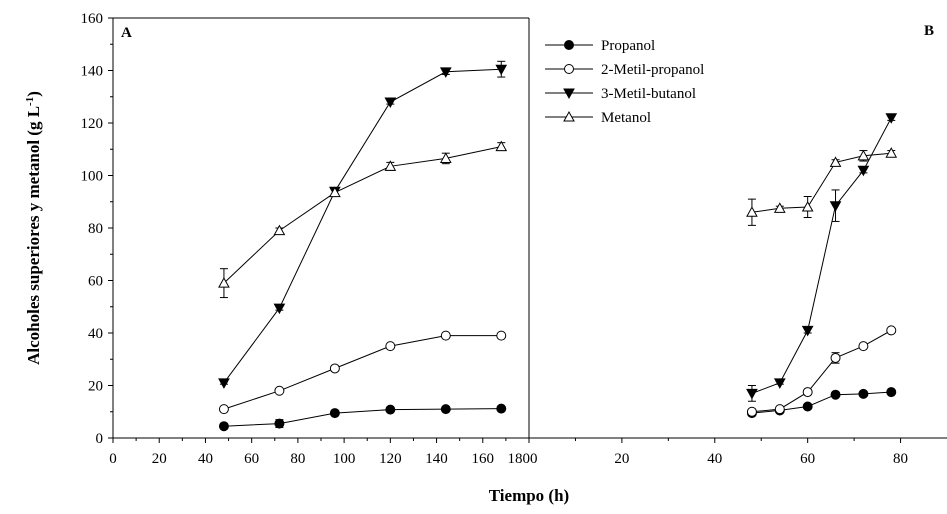 This screenshot has height=514, width=947. Describe the element at coordinates (344, 459) in the screenshot. I see `x-tick-label: 100` at that location.